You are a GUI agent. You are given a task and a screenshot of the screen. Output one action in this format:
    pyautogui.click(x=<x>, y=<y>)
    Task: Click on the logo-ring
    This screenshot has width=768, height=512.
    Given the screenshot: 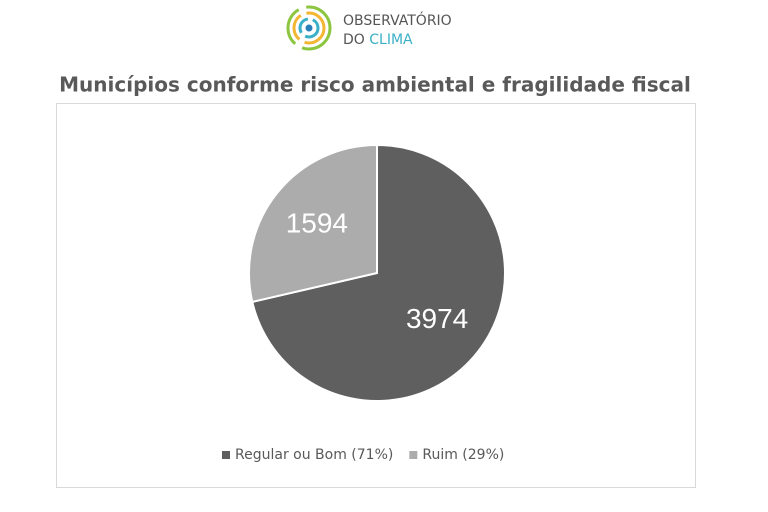 What is the action you would take?
    pyautogui.click(x=309, y=28)
    